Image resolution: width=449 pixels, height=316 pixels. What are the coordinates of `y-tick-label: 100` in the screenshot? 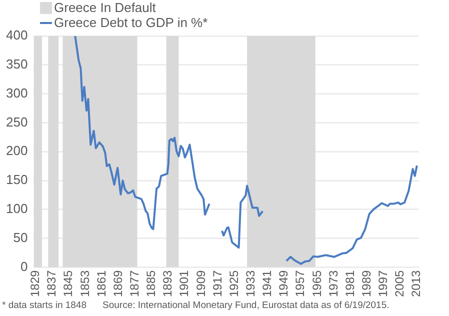 It's located at (17, 208).